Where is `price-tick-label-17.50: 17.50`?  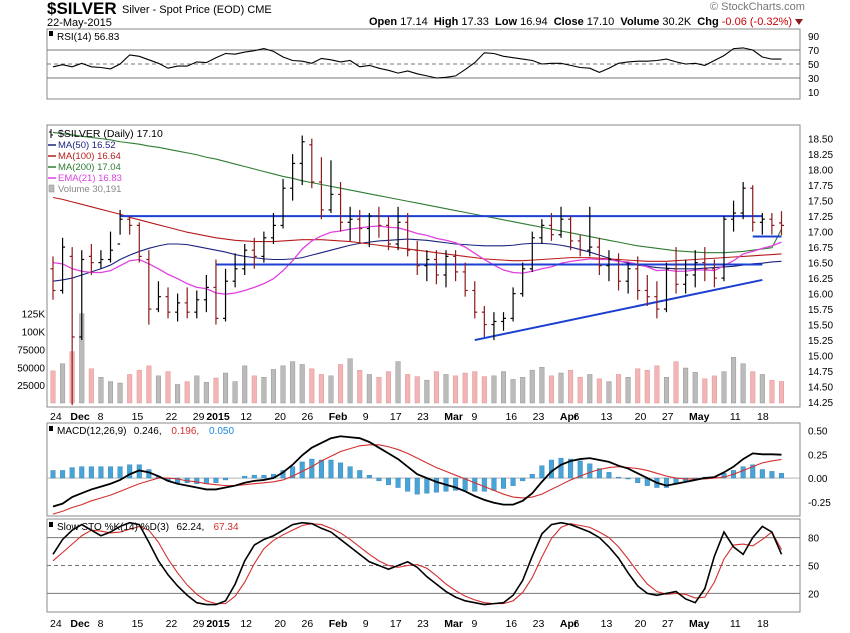
price-tick-label-17.50: 17.50 is located at coordinates (820, 202).